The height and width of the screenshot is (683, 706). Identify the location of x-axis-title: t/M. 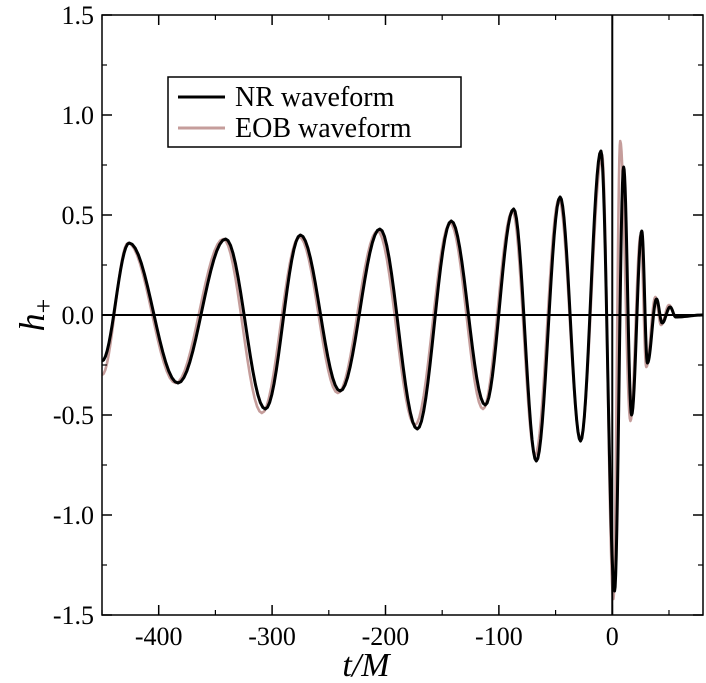
(366, 665).